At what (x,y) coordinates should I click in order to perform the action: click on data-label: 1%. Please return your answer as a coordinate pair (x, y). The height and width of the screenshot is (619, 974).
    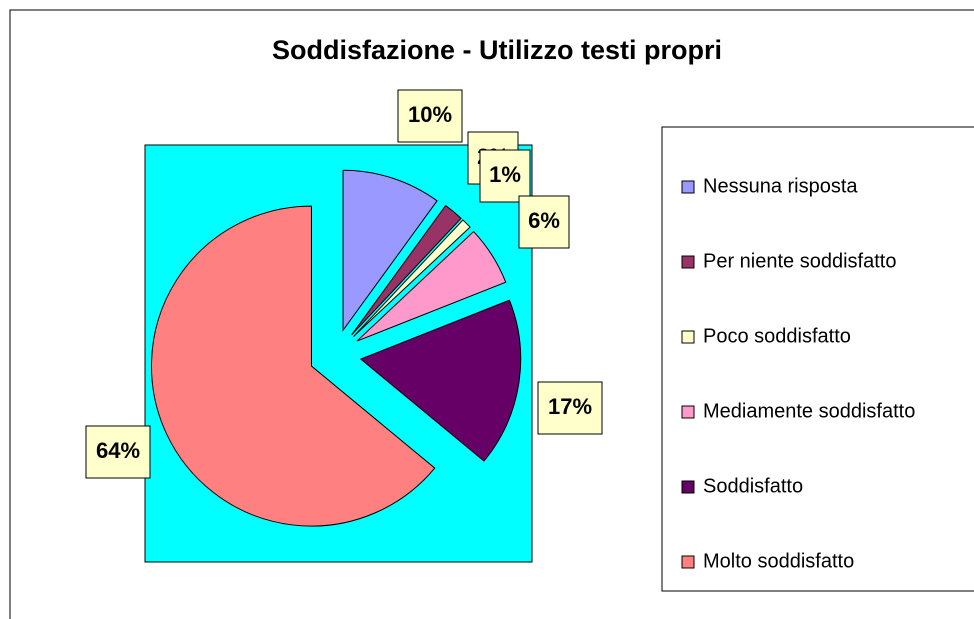
    Looking at the image, I should click on (505, 174).